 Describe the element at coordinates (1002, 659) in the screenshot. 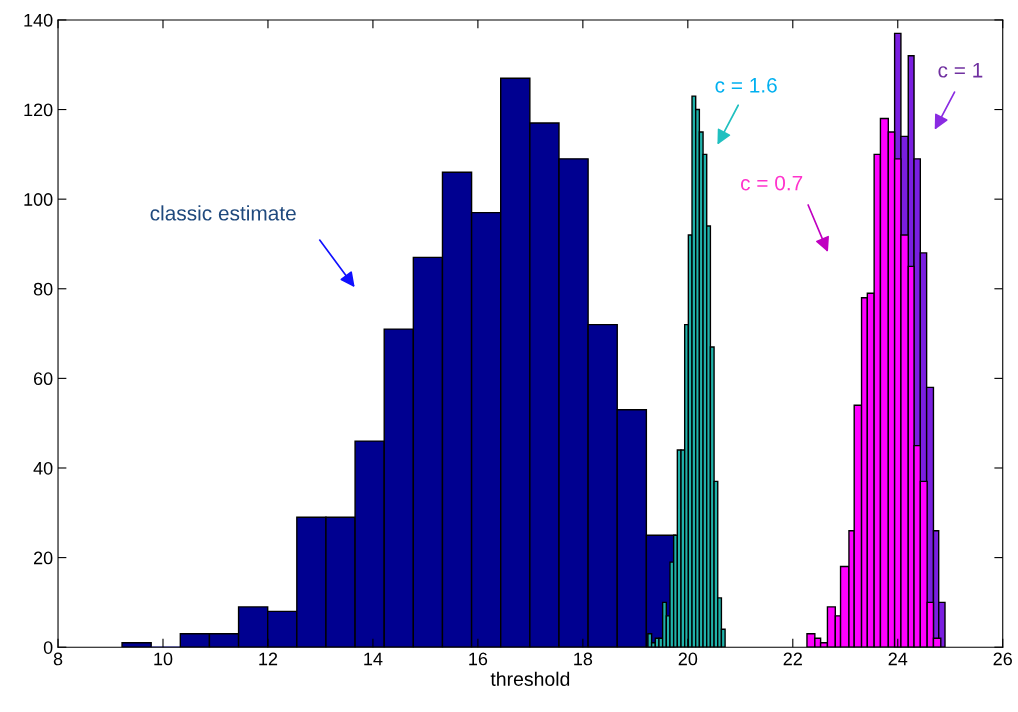

I see `x-tick-label: 26` at that location.